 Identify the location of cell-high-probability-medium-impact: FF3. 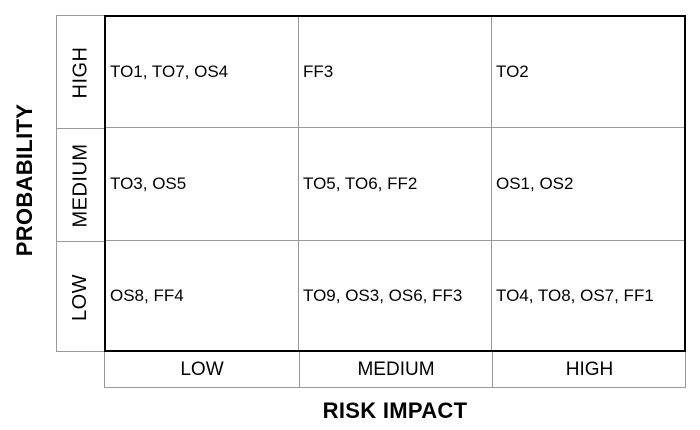
(318, 71).